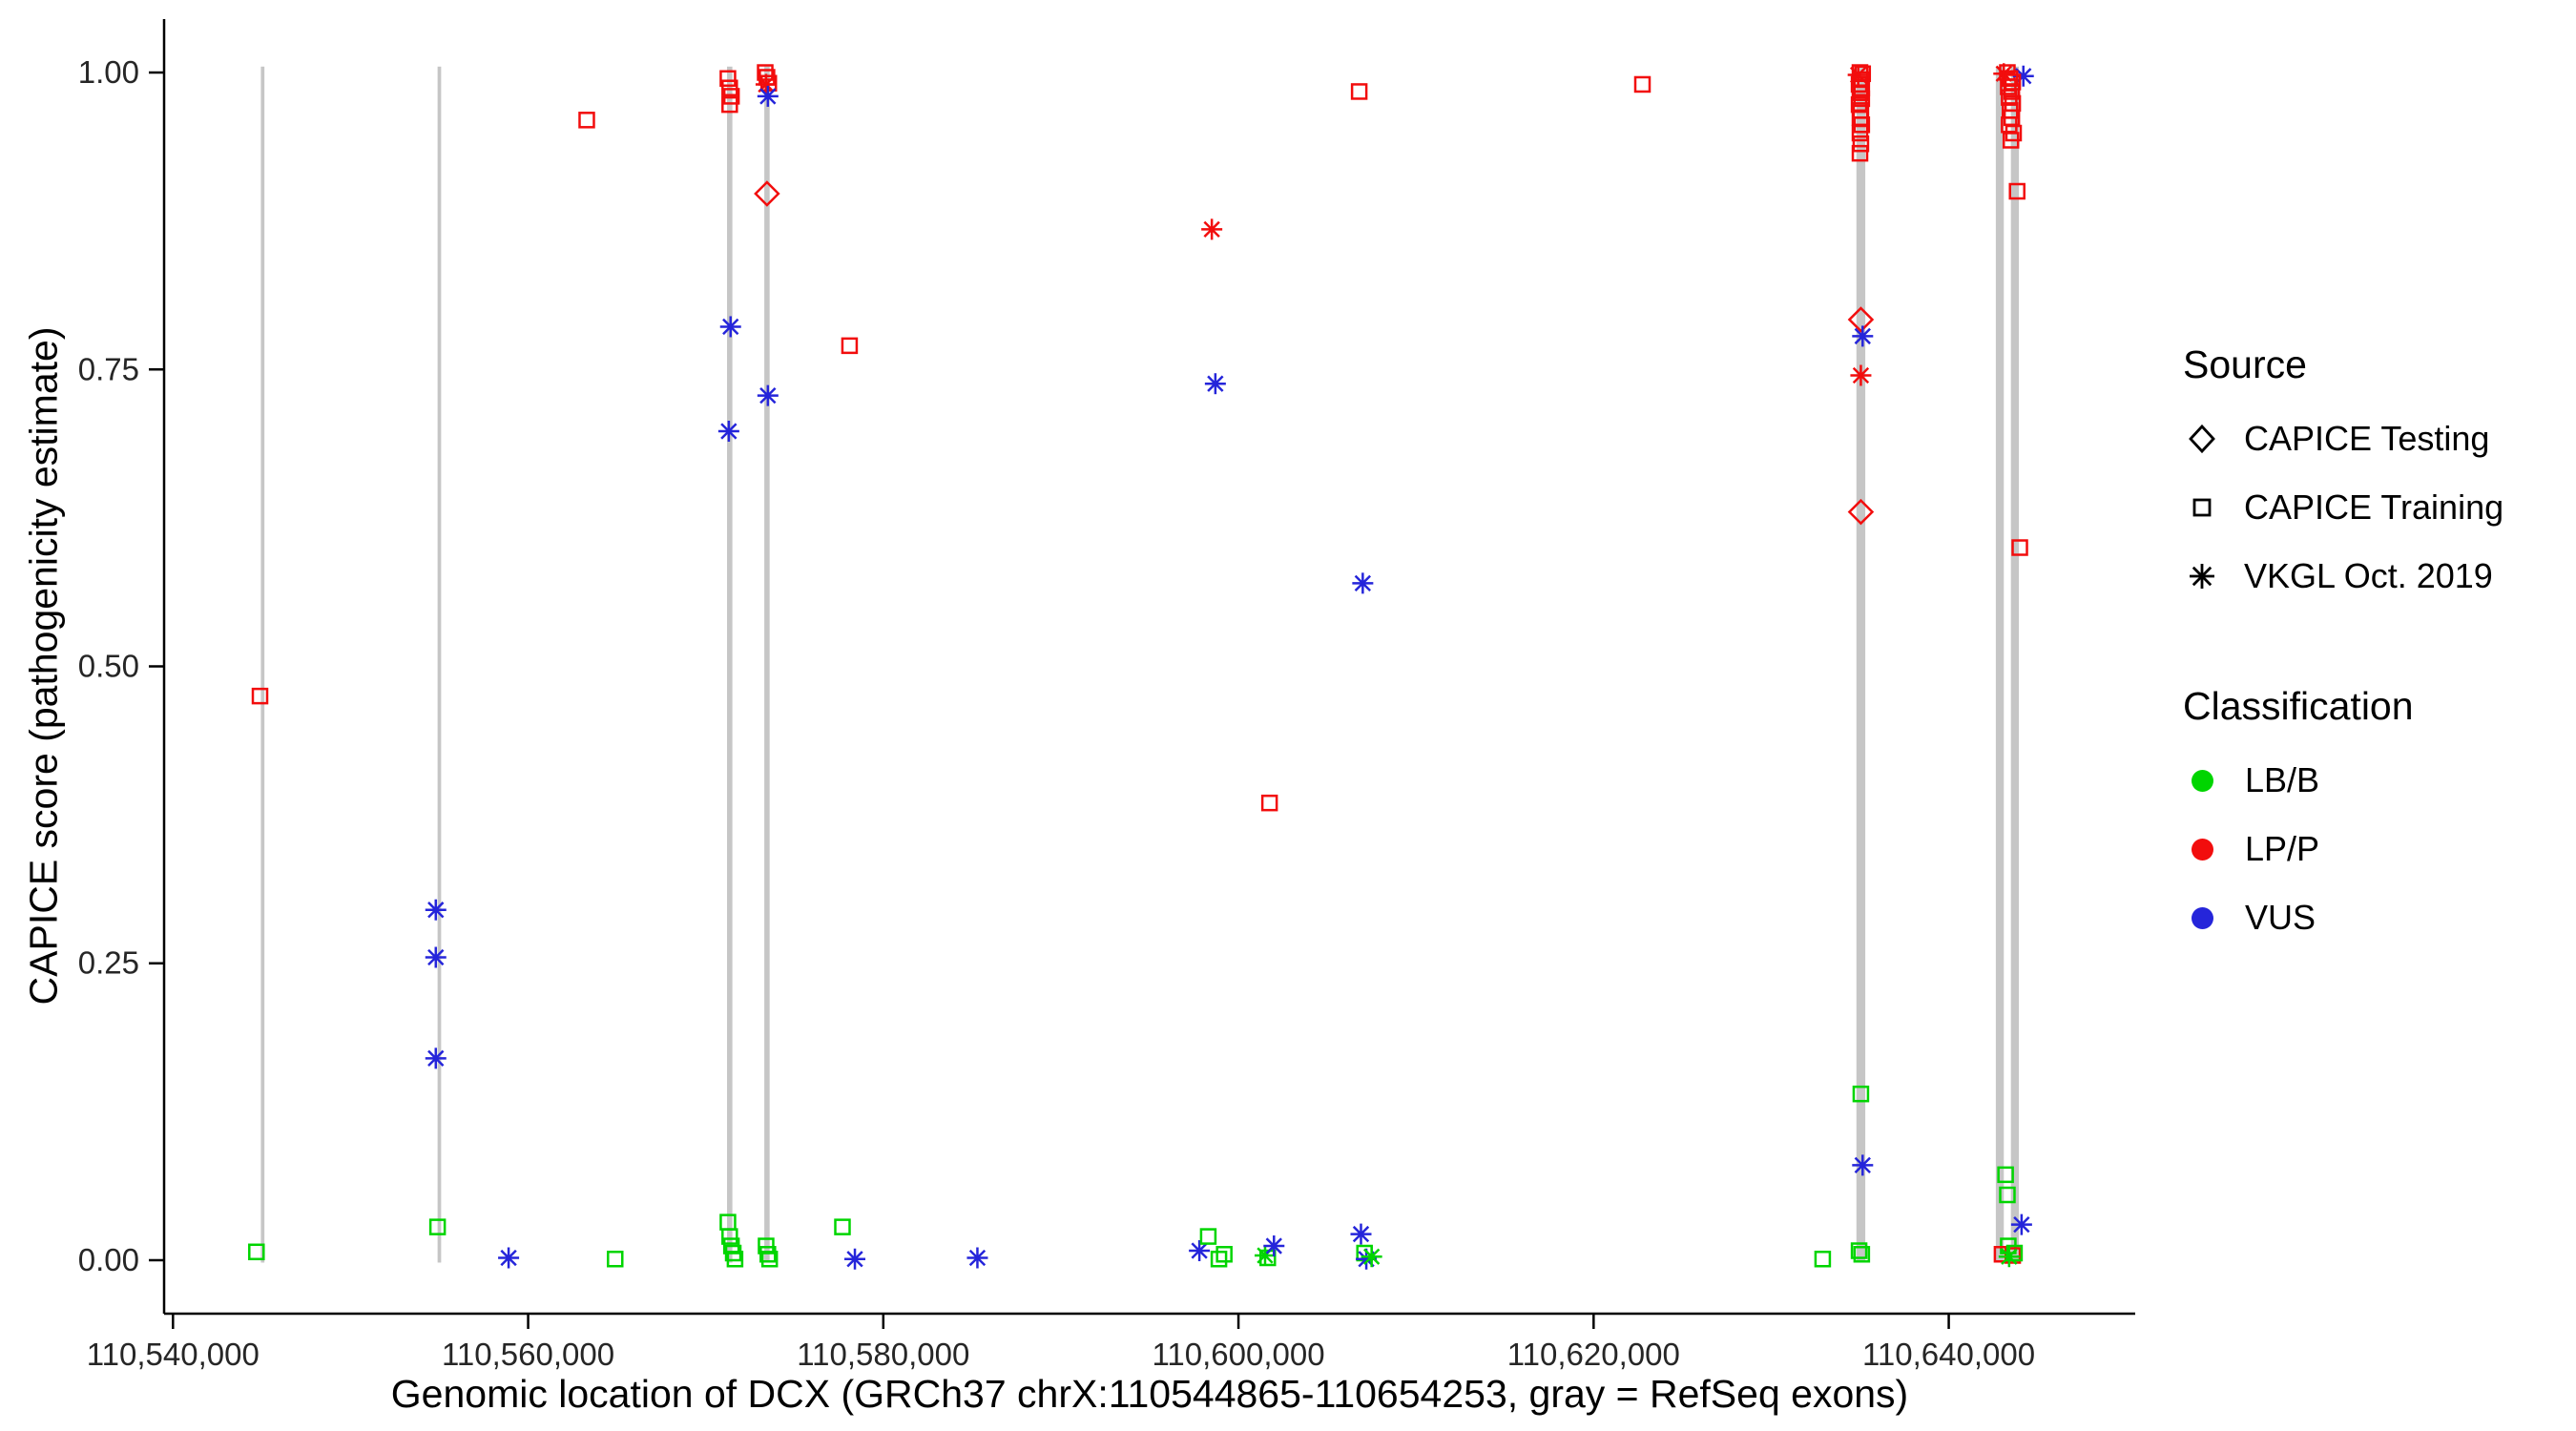 This screenshot has width=2576, height=1431. Describe the element at coordinates (1948, 1354) in the screenshot. I see `x-tick-label: 110,640,000` at that location.